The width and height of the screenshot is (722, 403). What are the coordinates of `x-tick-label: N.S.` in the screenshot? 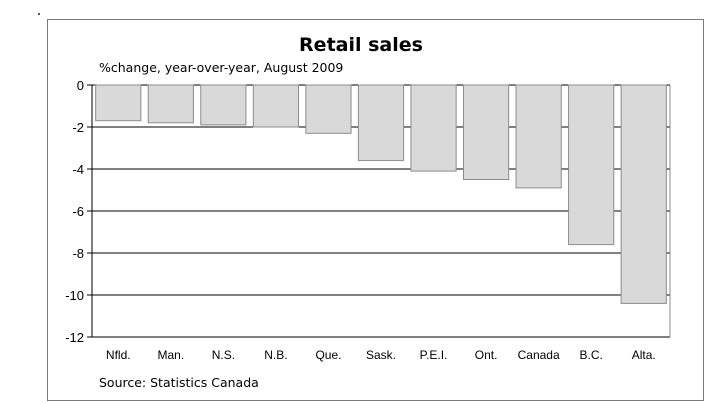 It's located at (223, 355).